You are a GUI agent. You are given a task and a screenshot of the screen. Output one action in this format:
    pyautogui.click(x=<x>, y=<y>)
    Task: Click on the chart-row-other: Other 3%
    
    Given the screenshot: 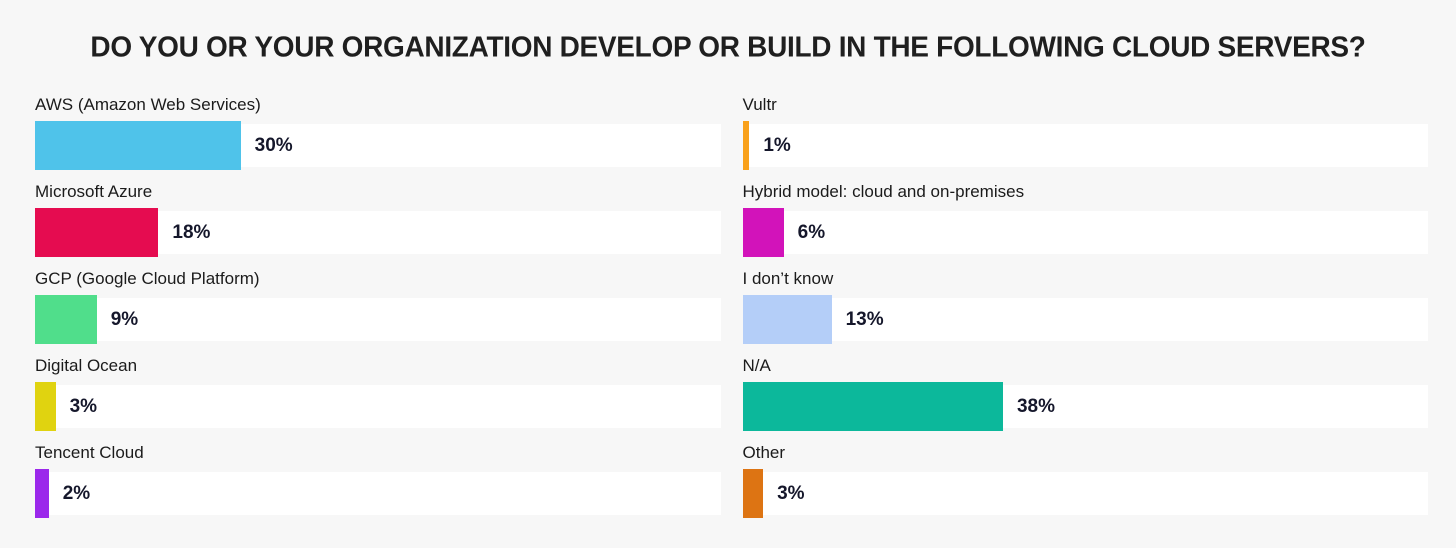 What is the action you would take?
    pyautogui.click(x=1085, y=480)
    